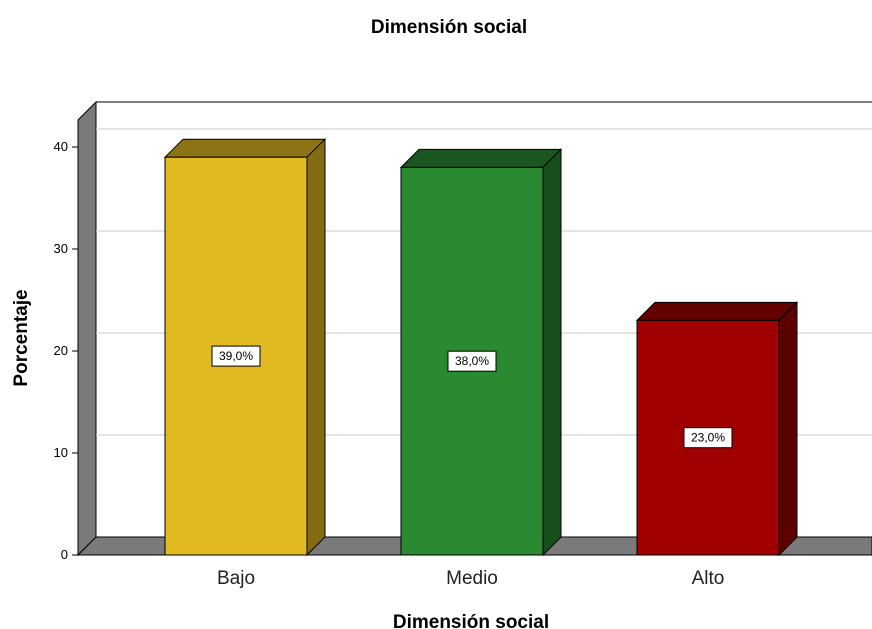 The height and width of the screenshot is (629, 872). I want to click on data-label: 39,0%, so click(236, 356).